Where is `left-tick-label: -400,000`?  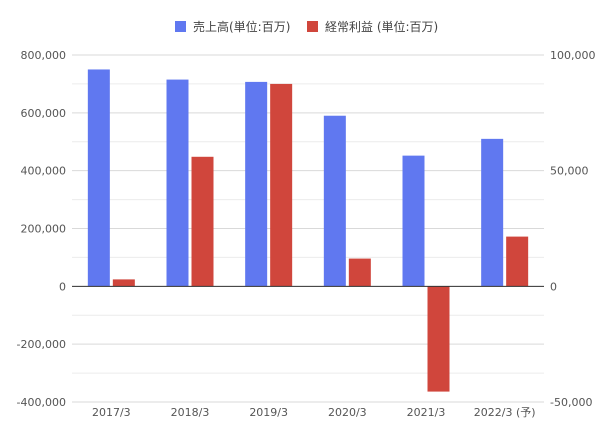
left-tick-label: -400,000 is located at coordinates (41, 402).